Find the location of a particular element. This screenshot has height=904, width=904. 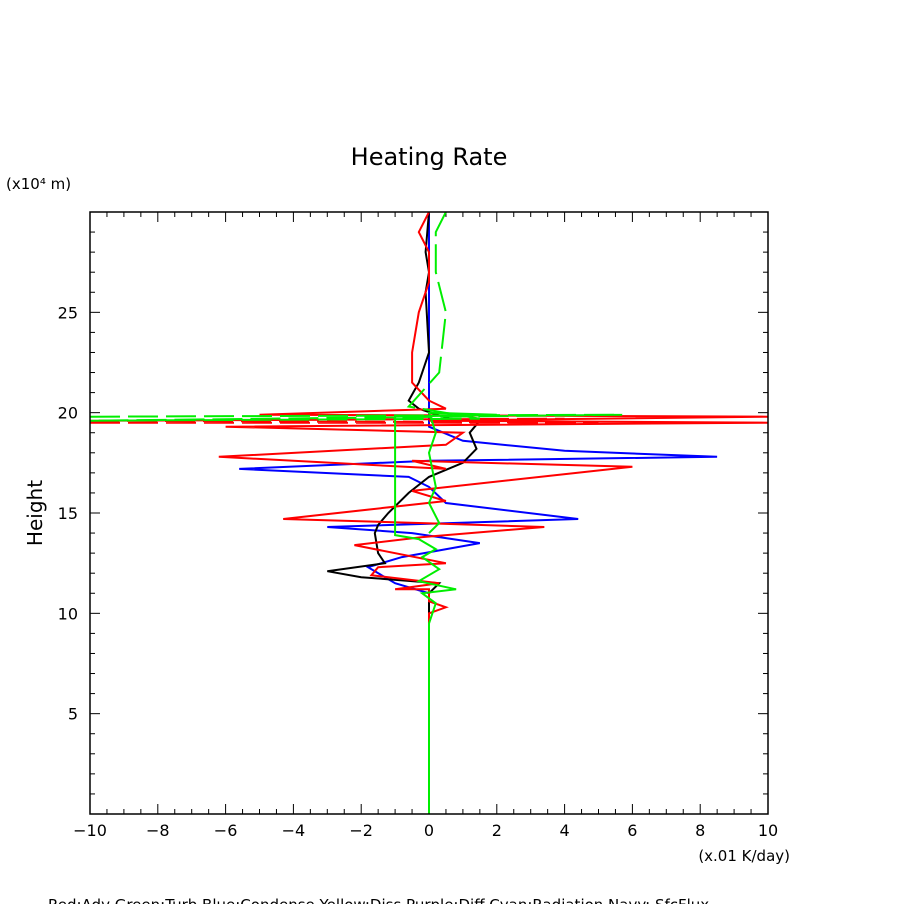

series-line-total is located at coordinates (404, 493).